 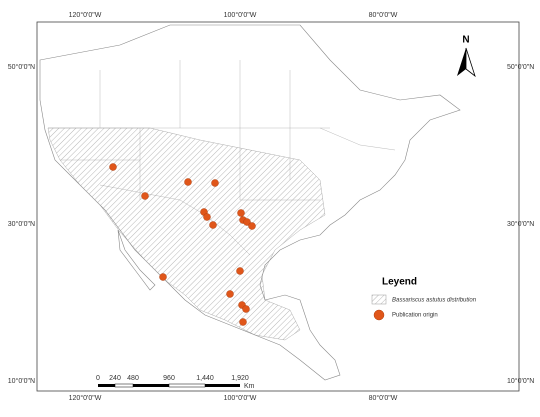 What do you see at coordinates (115, 378) in the screenshot?
I see `scale-label: 240` at bounding box center [115, 378].